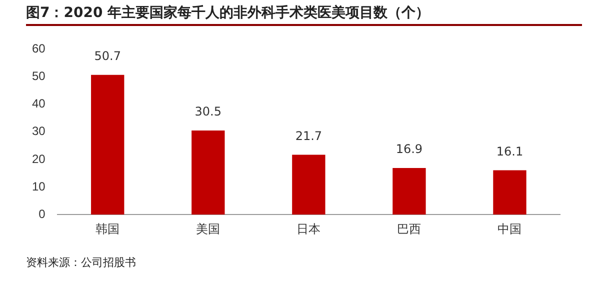 This screenshot has width=606, height=286. Describe the element at coordinates (107, 55) in the screenshot. I see `data-label: 50.7` at that location.